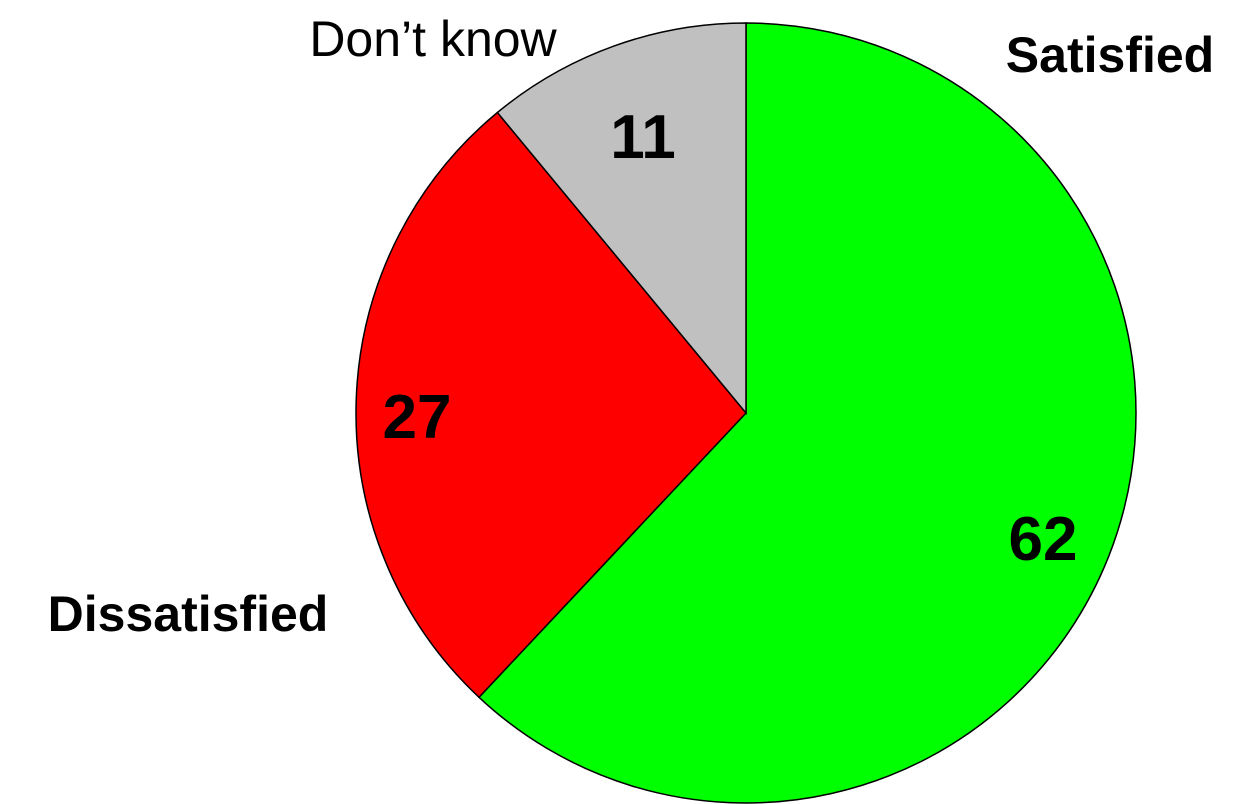 The image size is (1249, 804). What do you see at coordinates (433, 39) in the screenshot?
I see `slice-category-label: Don’t know` at bounding box center [433, 39].